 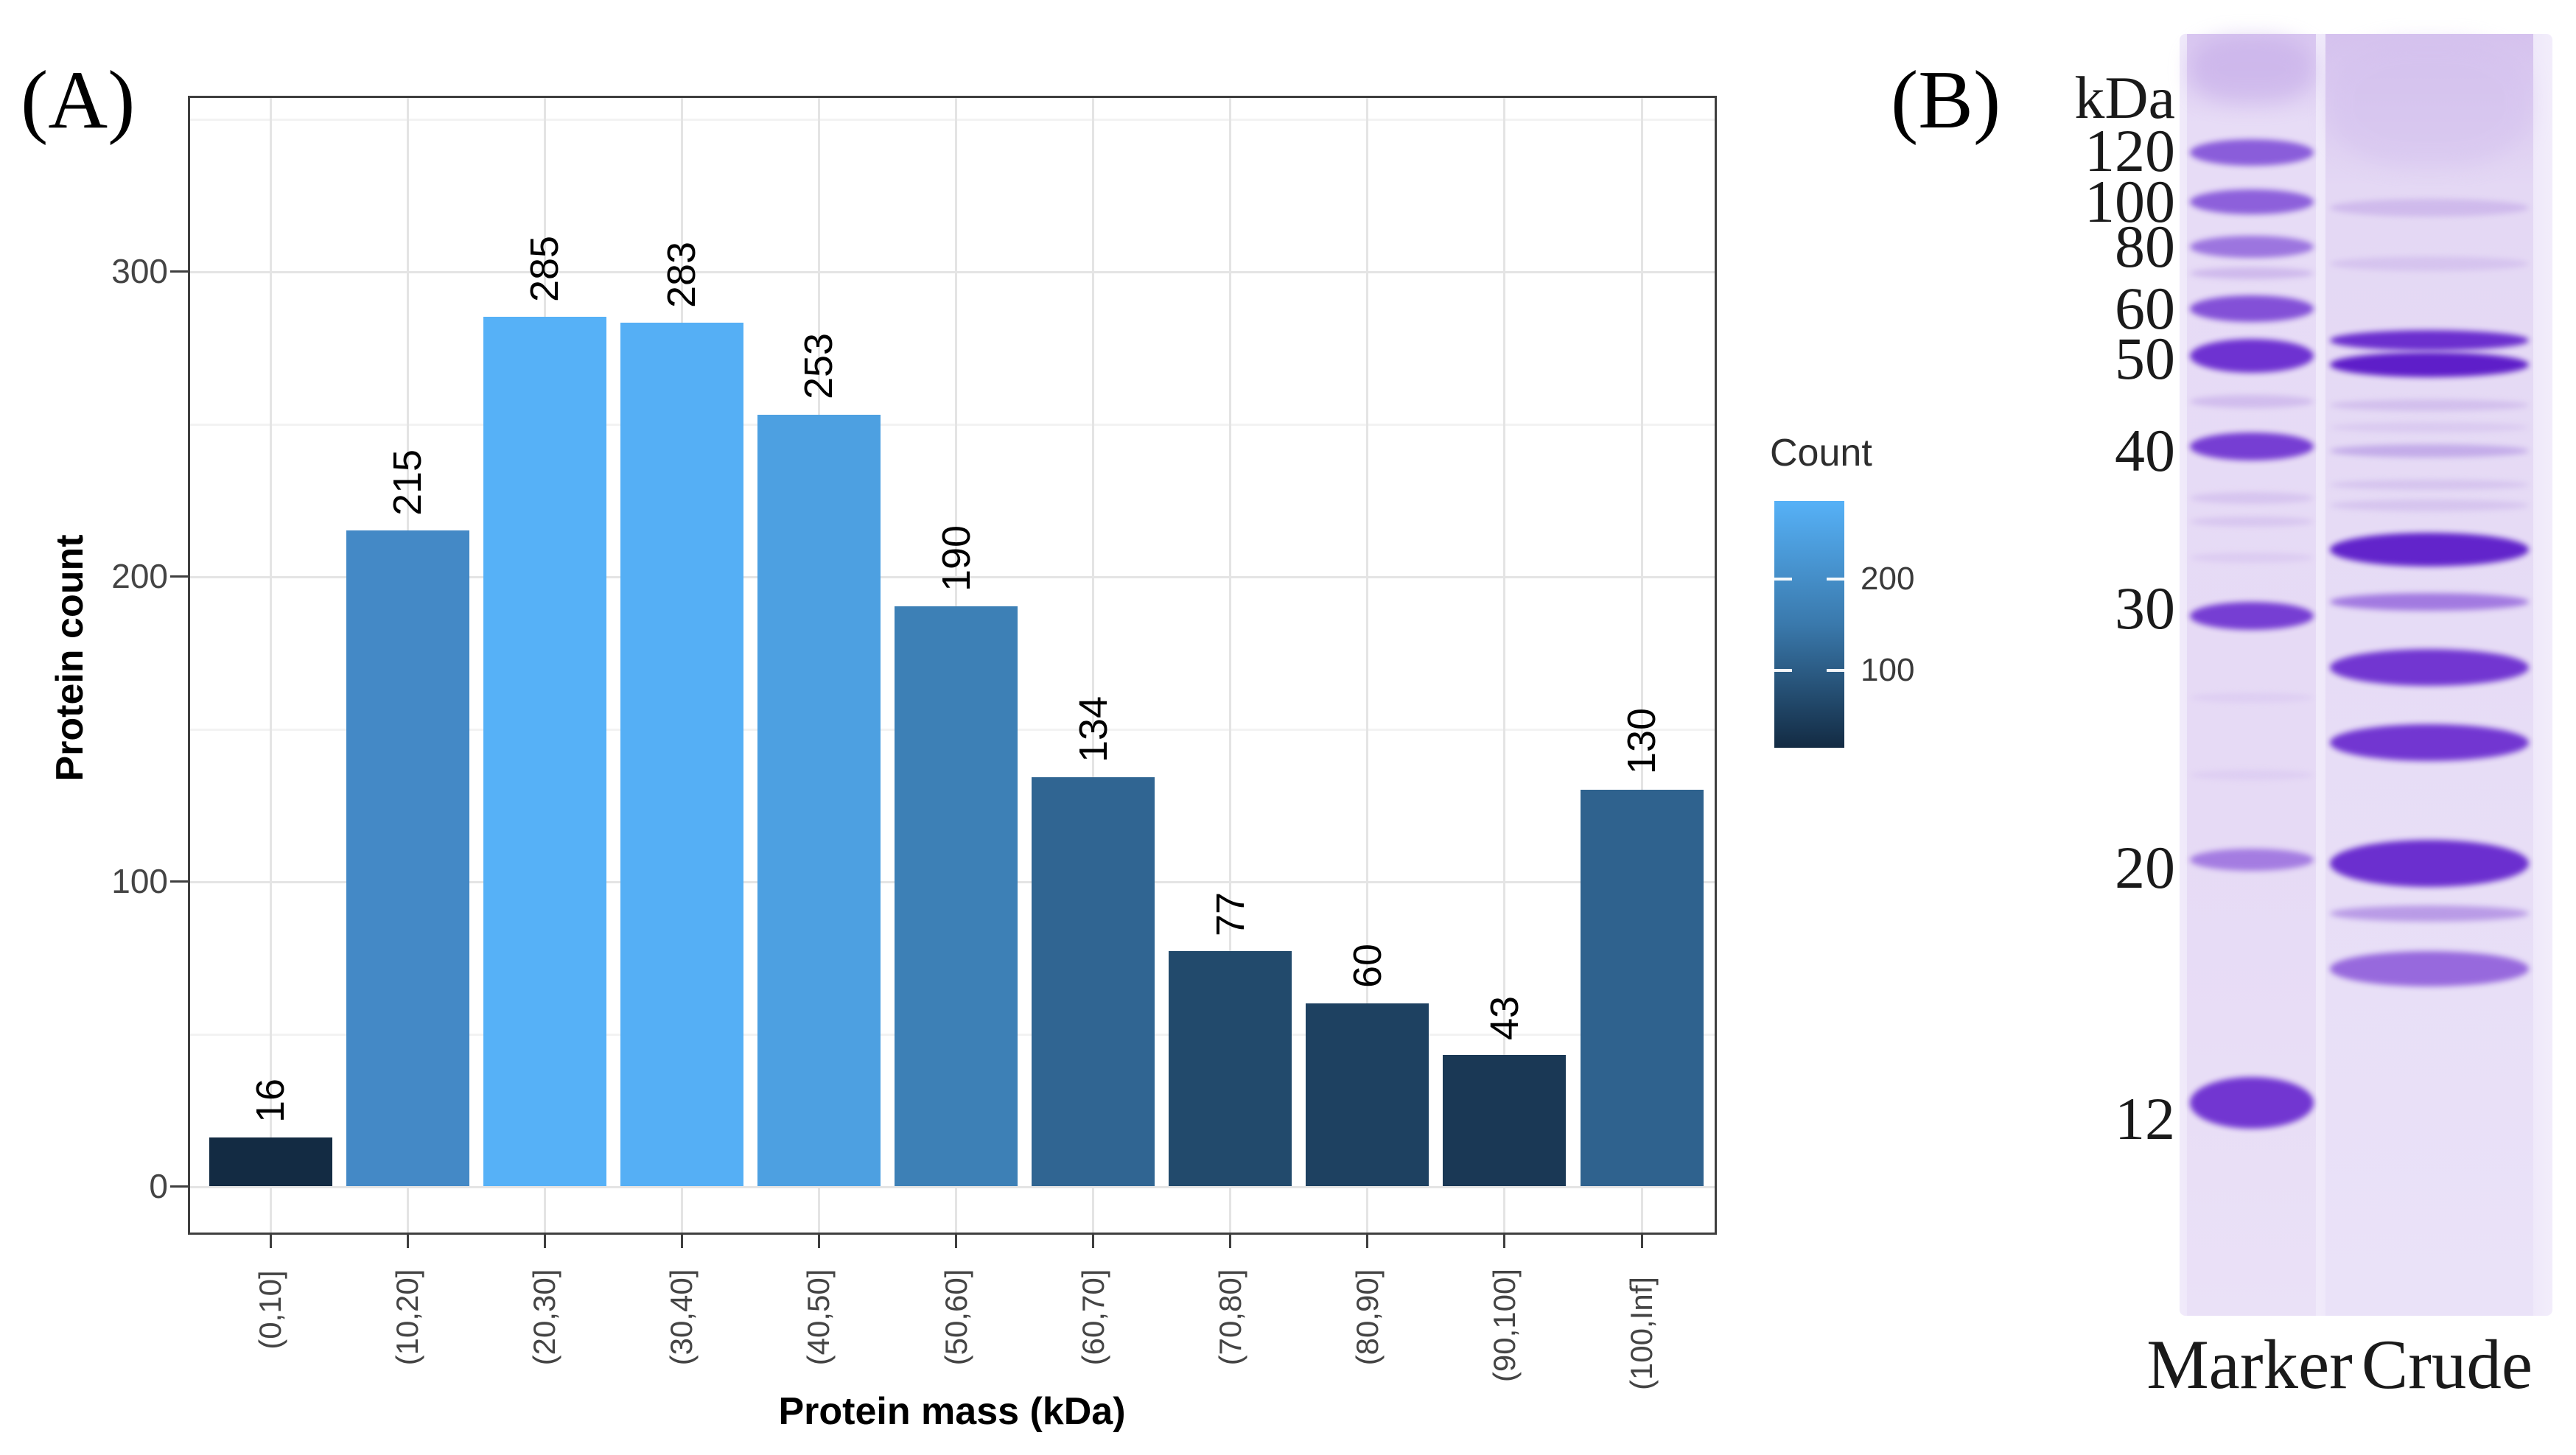 I want to click on gel-ladder-label-80: 80, so click(x=2145, y=247).